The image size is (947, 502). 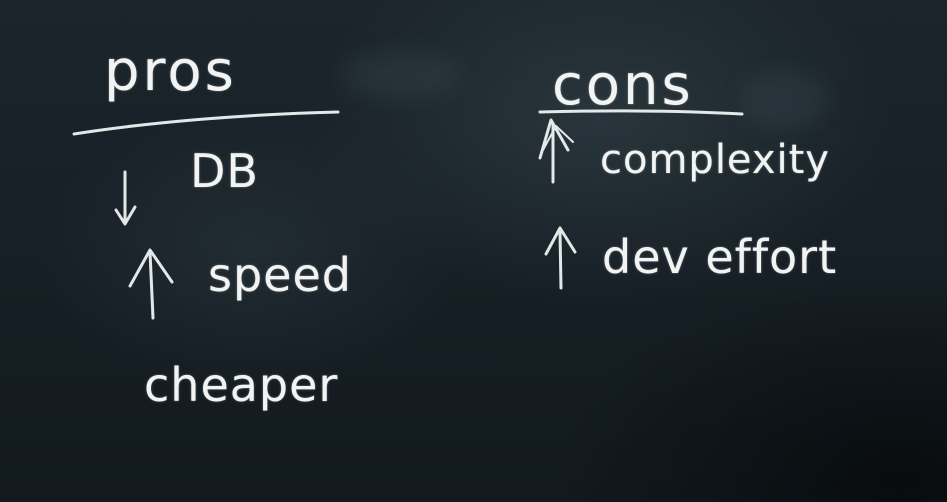 I want to click on cons-item-complexity: complexity, so click(x=715, y=160).